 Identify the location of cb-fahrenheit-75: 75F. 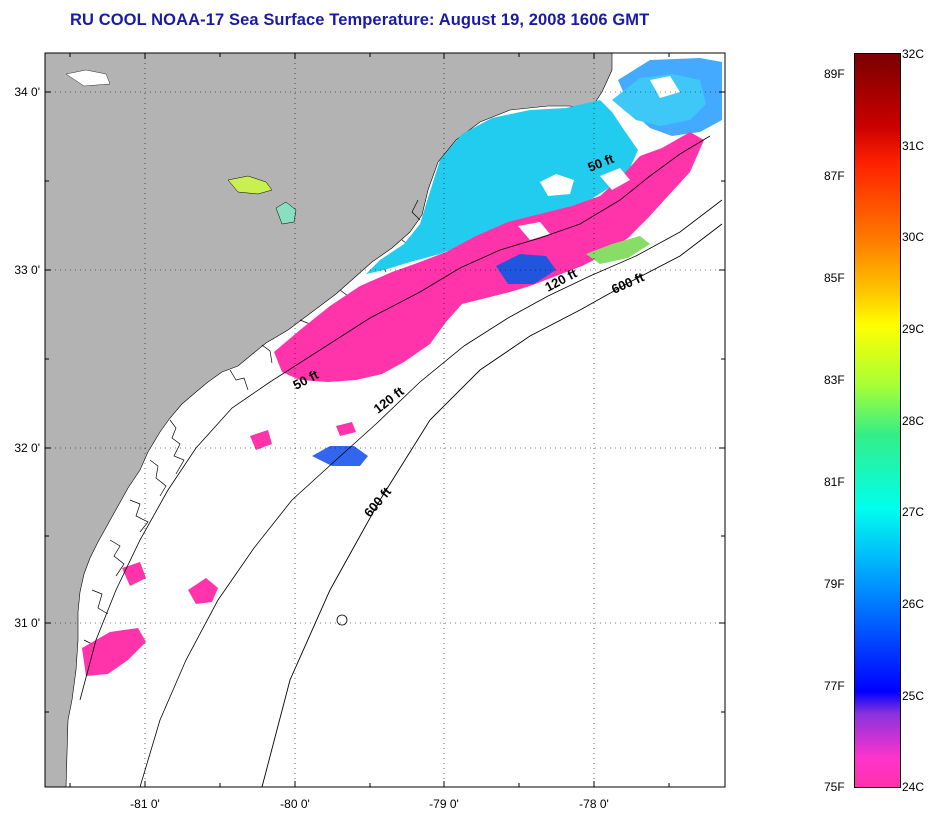
(834, 787).